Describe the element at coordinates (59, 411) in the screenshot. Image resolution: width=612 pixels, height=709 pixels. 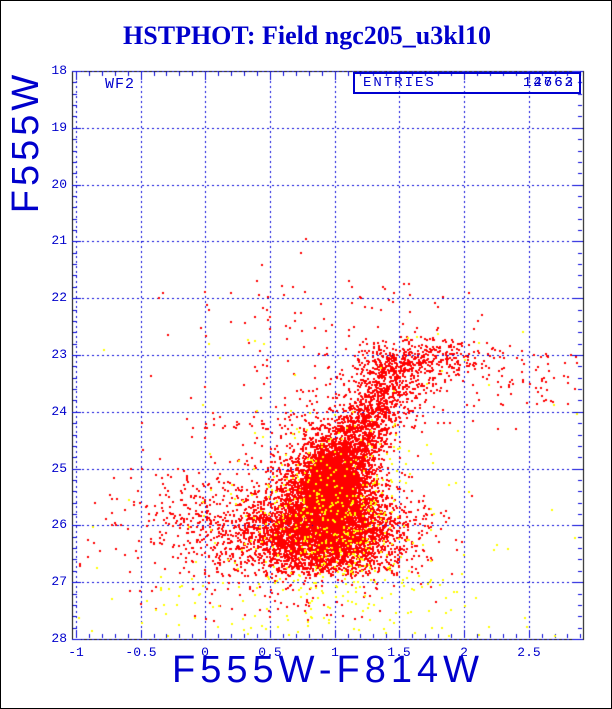
I see `y-tick-label: 24` at that location.